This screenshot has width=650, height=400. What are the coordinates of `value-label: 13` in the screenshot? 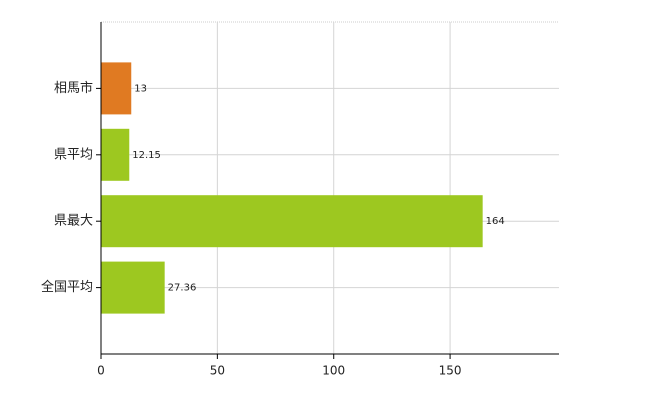 It's located at (140, 88).